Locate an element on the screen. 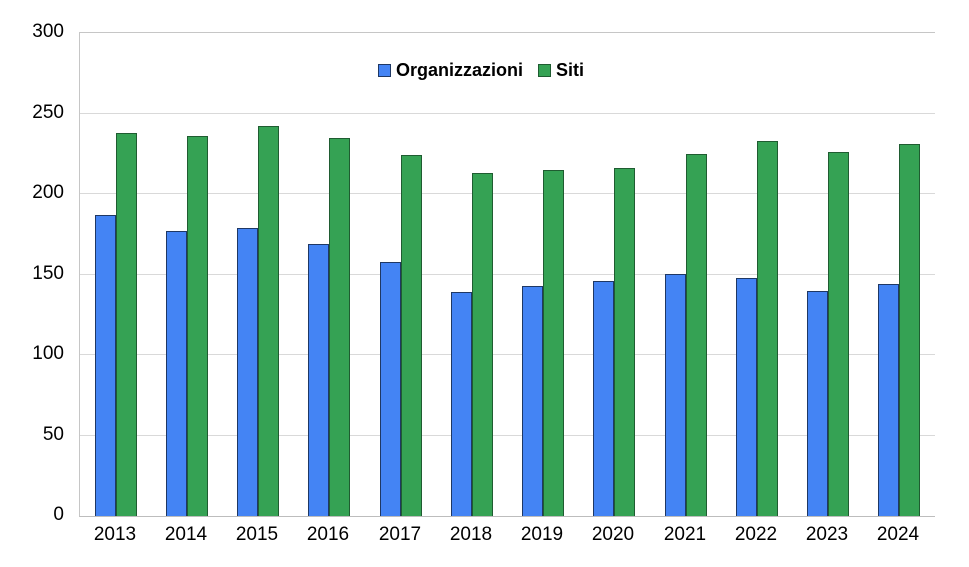  x-tick-label-2022: 2022 is located at coordinates (756, 534).